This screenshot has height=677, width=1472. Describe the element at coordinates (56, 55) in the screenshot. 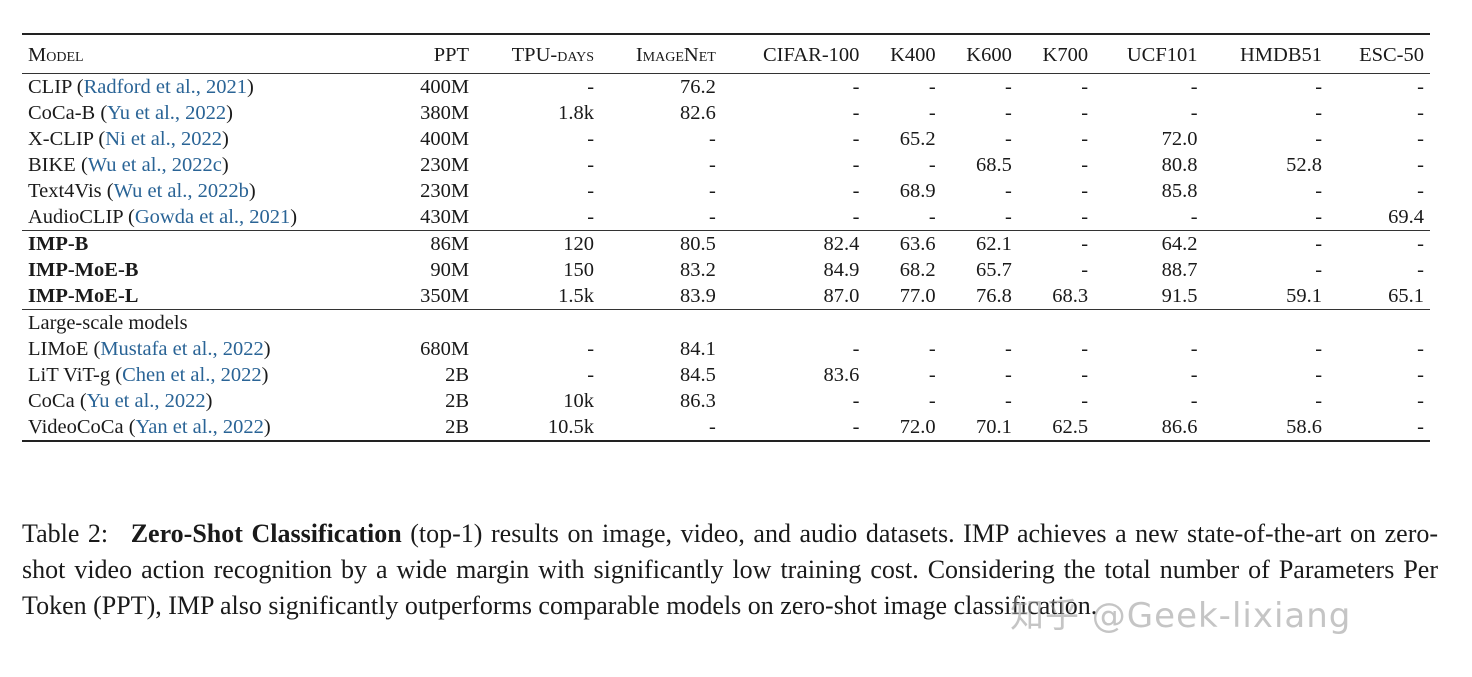

I see `col-model: Model` at that location.